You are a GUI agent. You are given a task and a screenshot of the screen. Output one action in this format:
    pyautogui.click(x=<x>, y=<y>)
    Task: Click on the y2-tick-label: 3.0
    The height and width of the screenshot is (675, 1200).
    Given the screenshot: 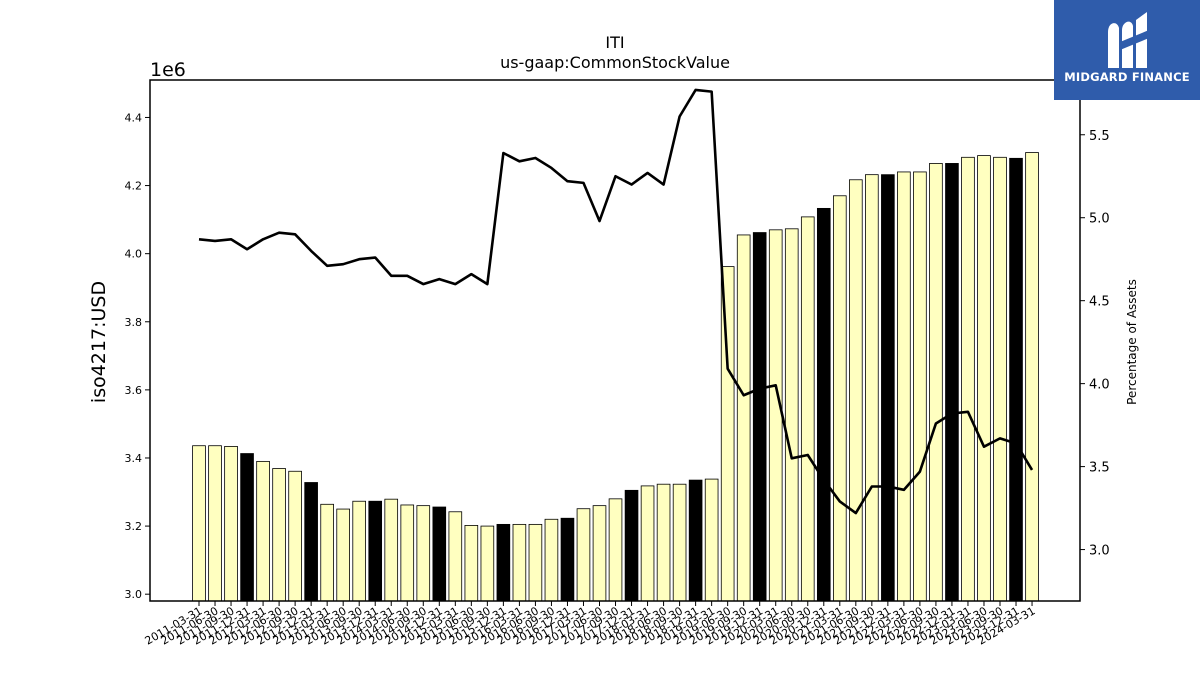 What is the action you would take?
    pyautogui.click(x=1099, y=551)
    